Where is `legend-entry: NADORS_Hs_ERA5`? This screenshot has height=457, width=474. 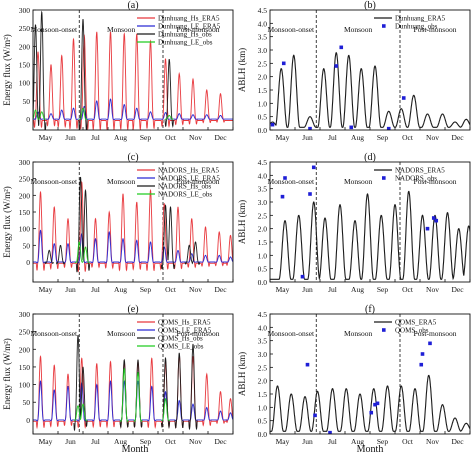 legend-entry: NADORS_Hs_ERA5 is located at coordinates (189, 171).